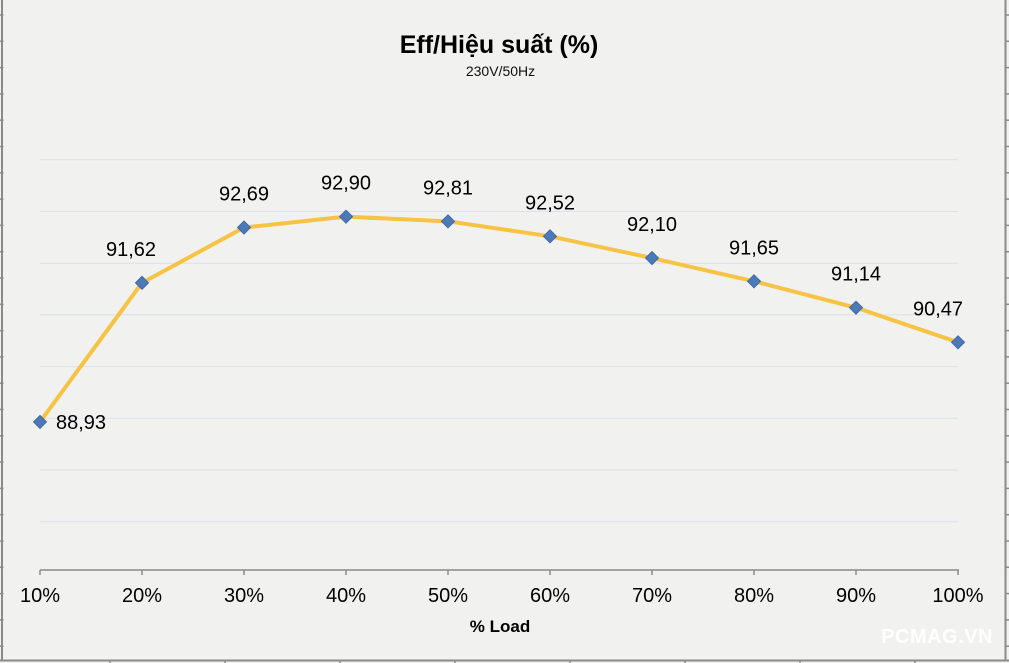 Image resolution: width=1009 pixels, height=663 pixels. Describe the element at coordinates (448, 596) in the screenshot. I see `x-tick-label: 50%` at that location.